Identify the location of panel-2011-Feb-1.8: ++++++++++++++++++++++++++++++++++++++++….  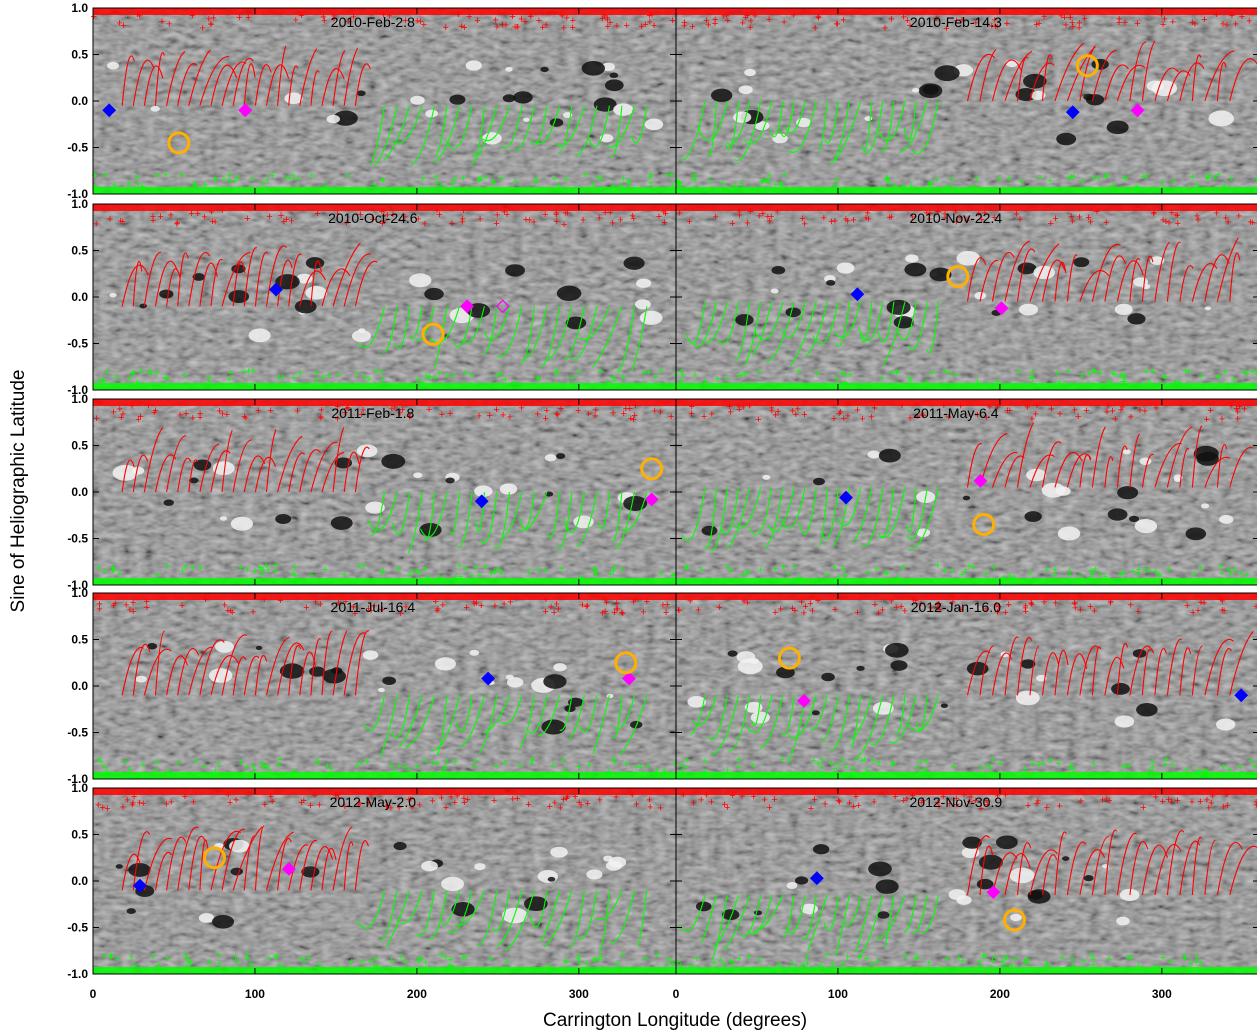
(384, 492).